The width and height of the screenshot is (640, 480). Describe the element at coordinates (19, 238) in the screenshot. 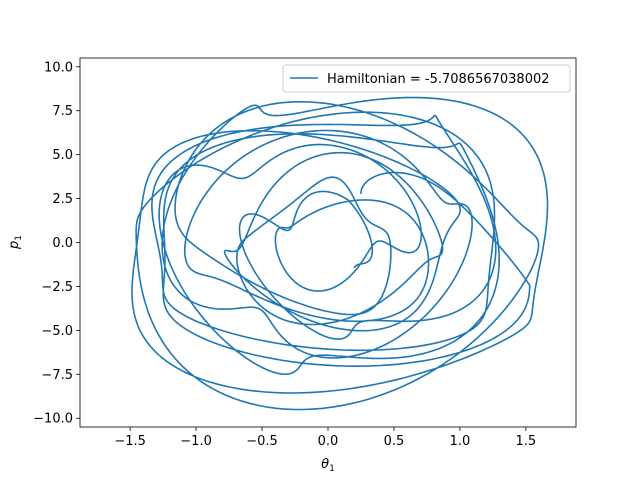

I see `y-axis-label-subscript: 1` at that location.